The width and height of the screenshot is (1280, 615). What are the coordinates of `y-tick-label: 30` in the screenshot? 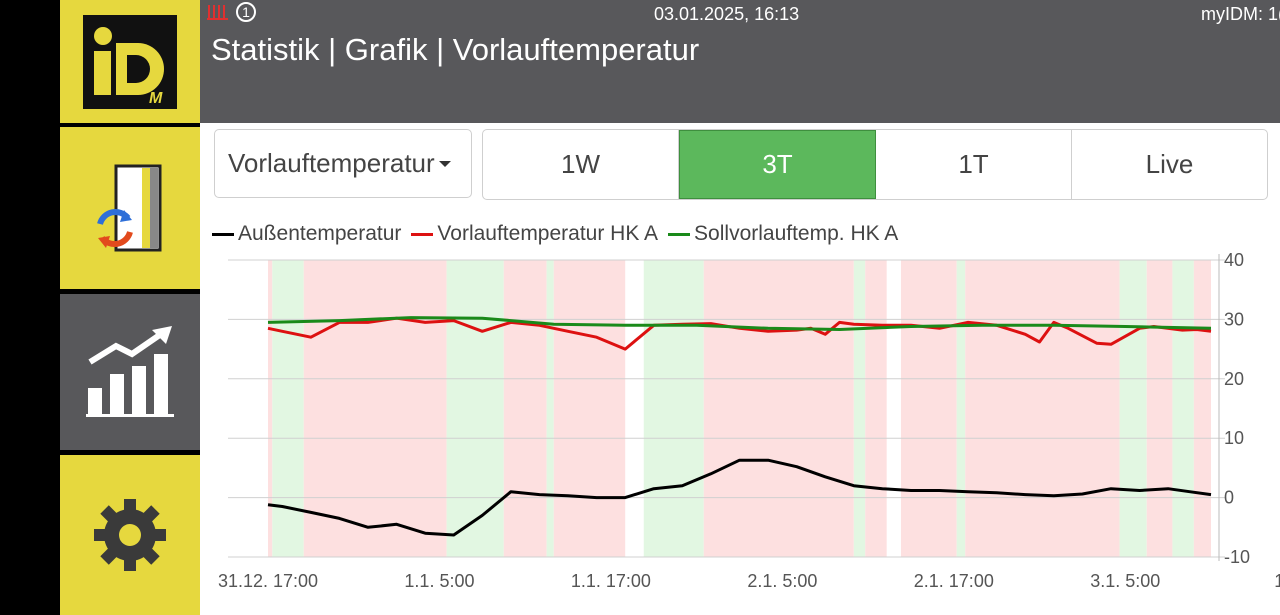 It's located at (1234, 319).